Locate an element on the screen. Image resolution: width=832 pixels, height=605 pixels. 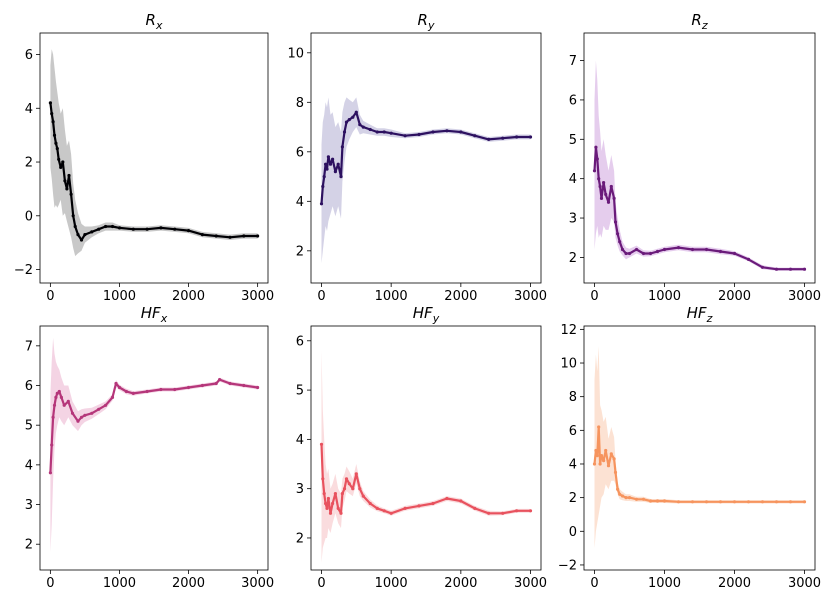
axes-frame-hfy is located at coordinates (426, 448).